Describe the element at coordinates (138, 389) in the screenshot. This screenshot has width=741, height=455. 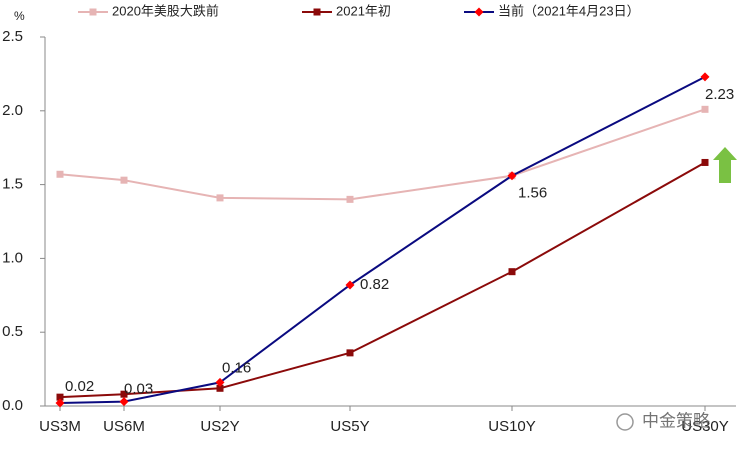
I see `data-label: 0.03` at that location.